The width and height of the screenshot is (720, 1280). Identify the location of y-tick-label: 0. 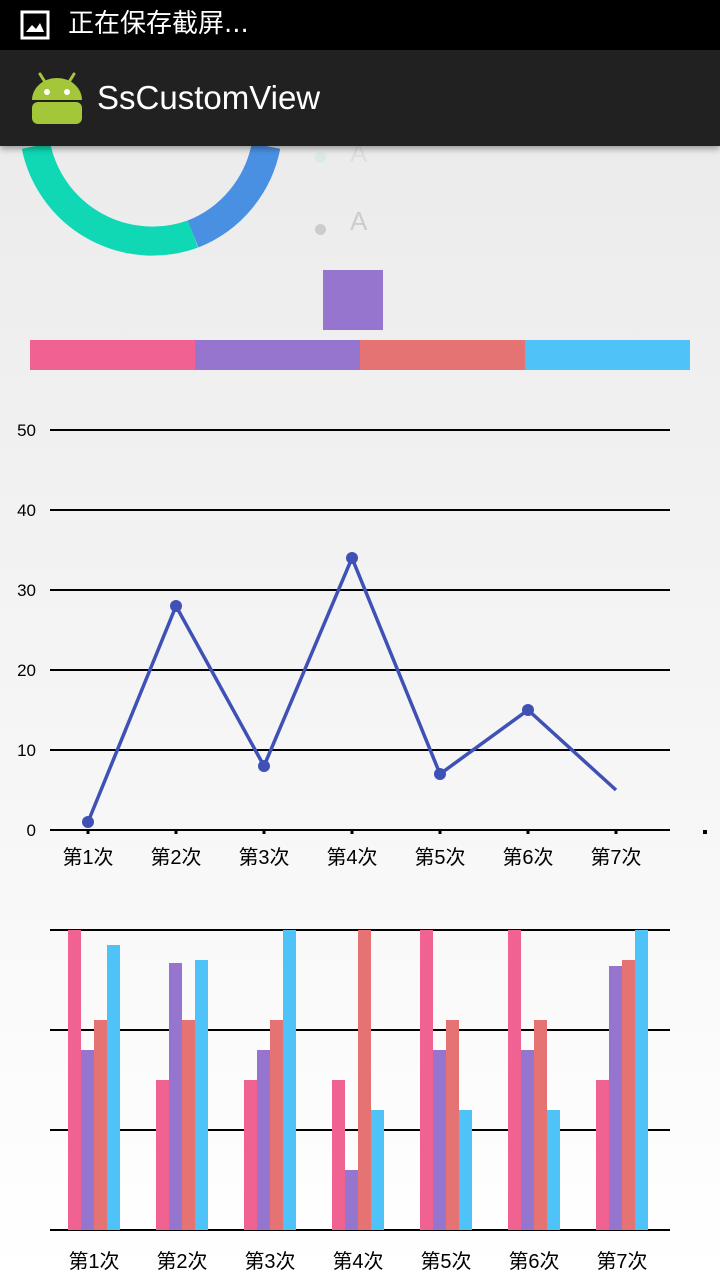
(31, 830).